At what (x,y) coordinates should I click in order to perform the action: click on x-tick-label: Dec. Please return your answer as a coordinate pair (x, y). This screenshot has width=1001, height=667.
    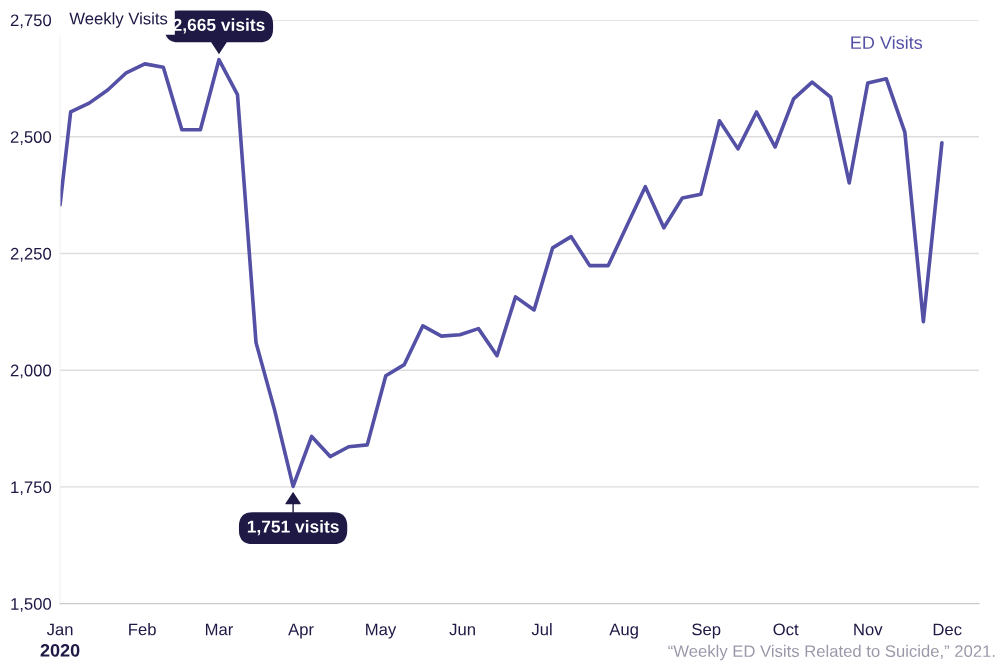
    Looking at the image, I should click on (947, 629).